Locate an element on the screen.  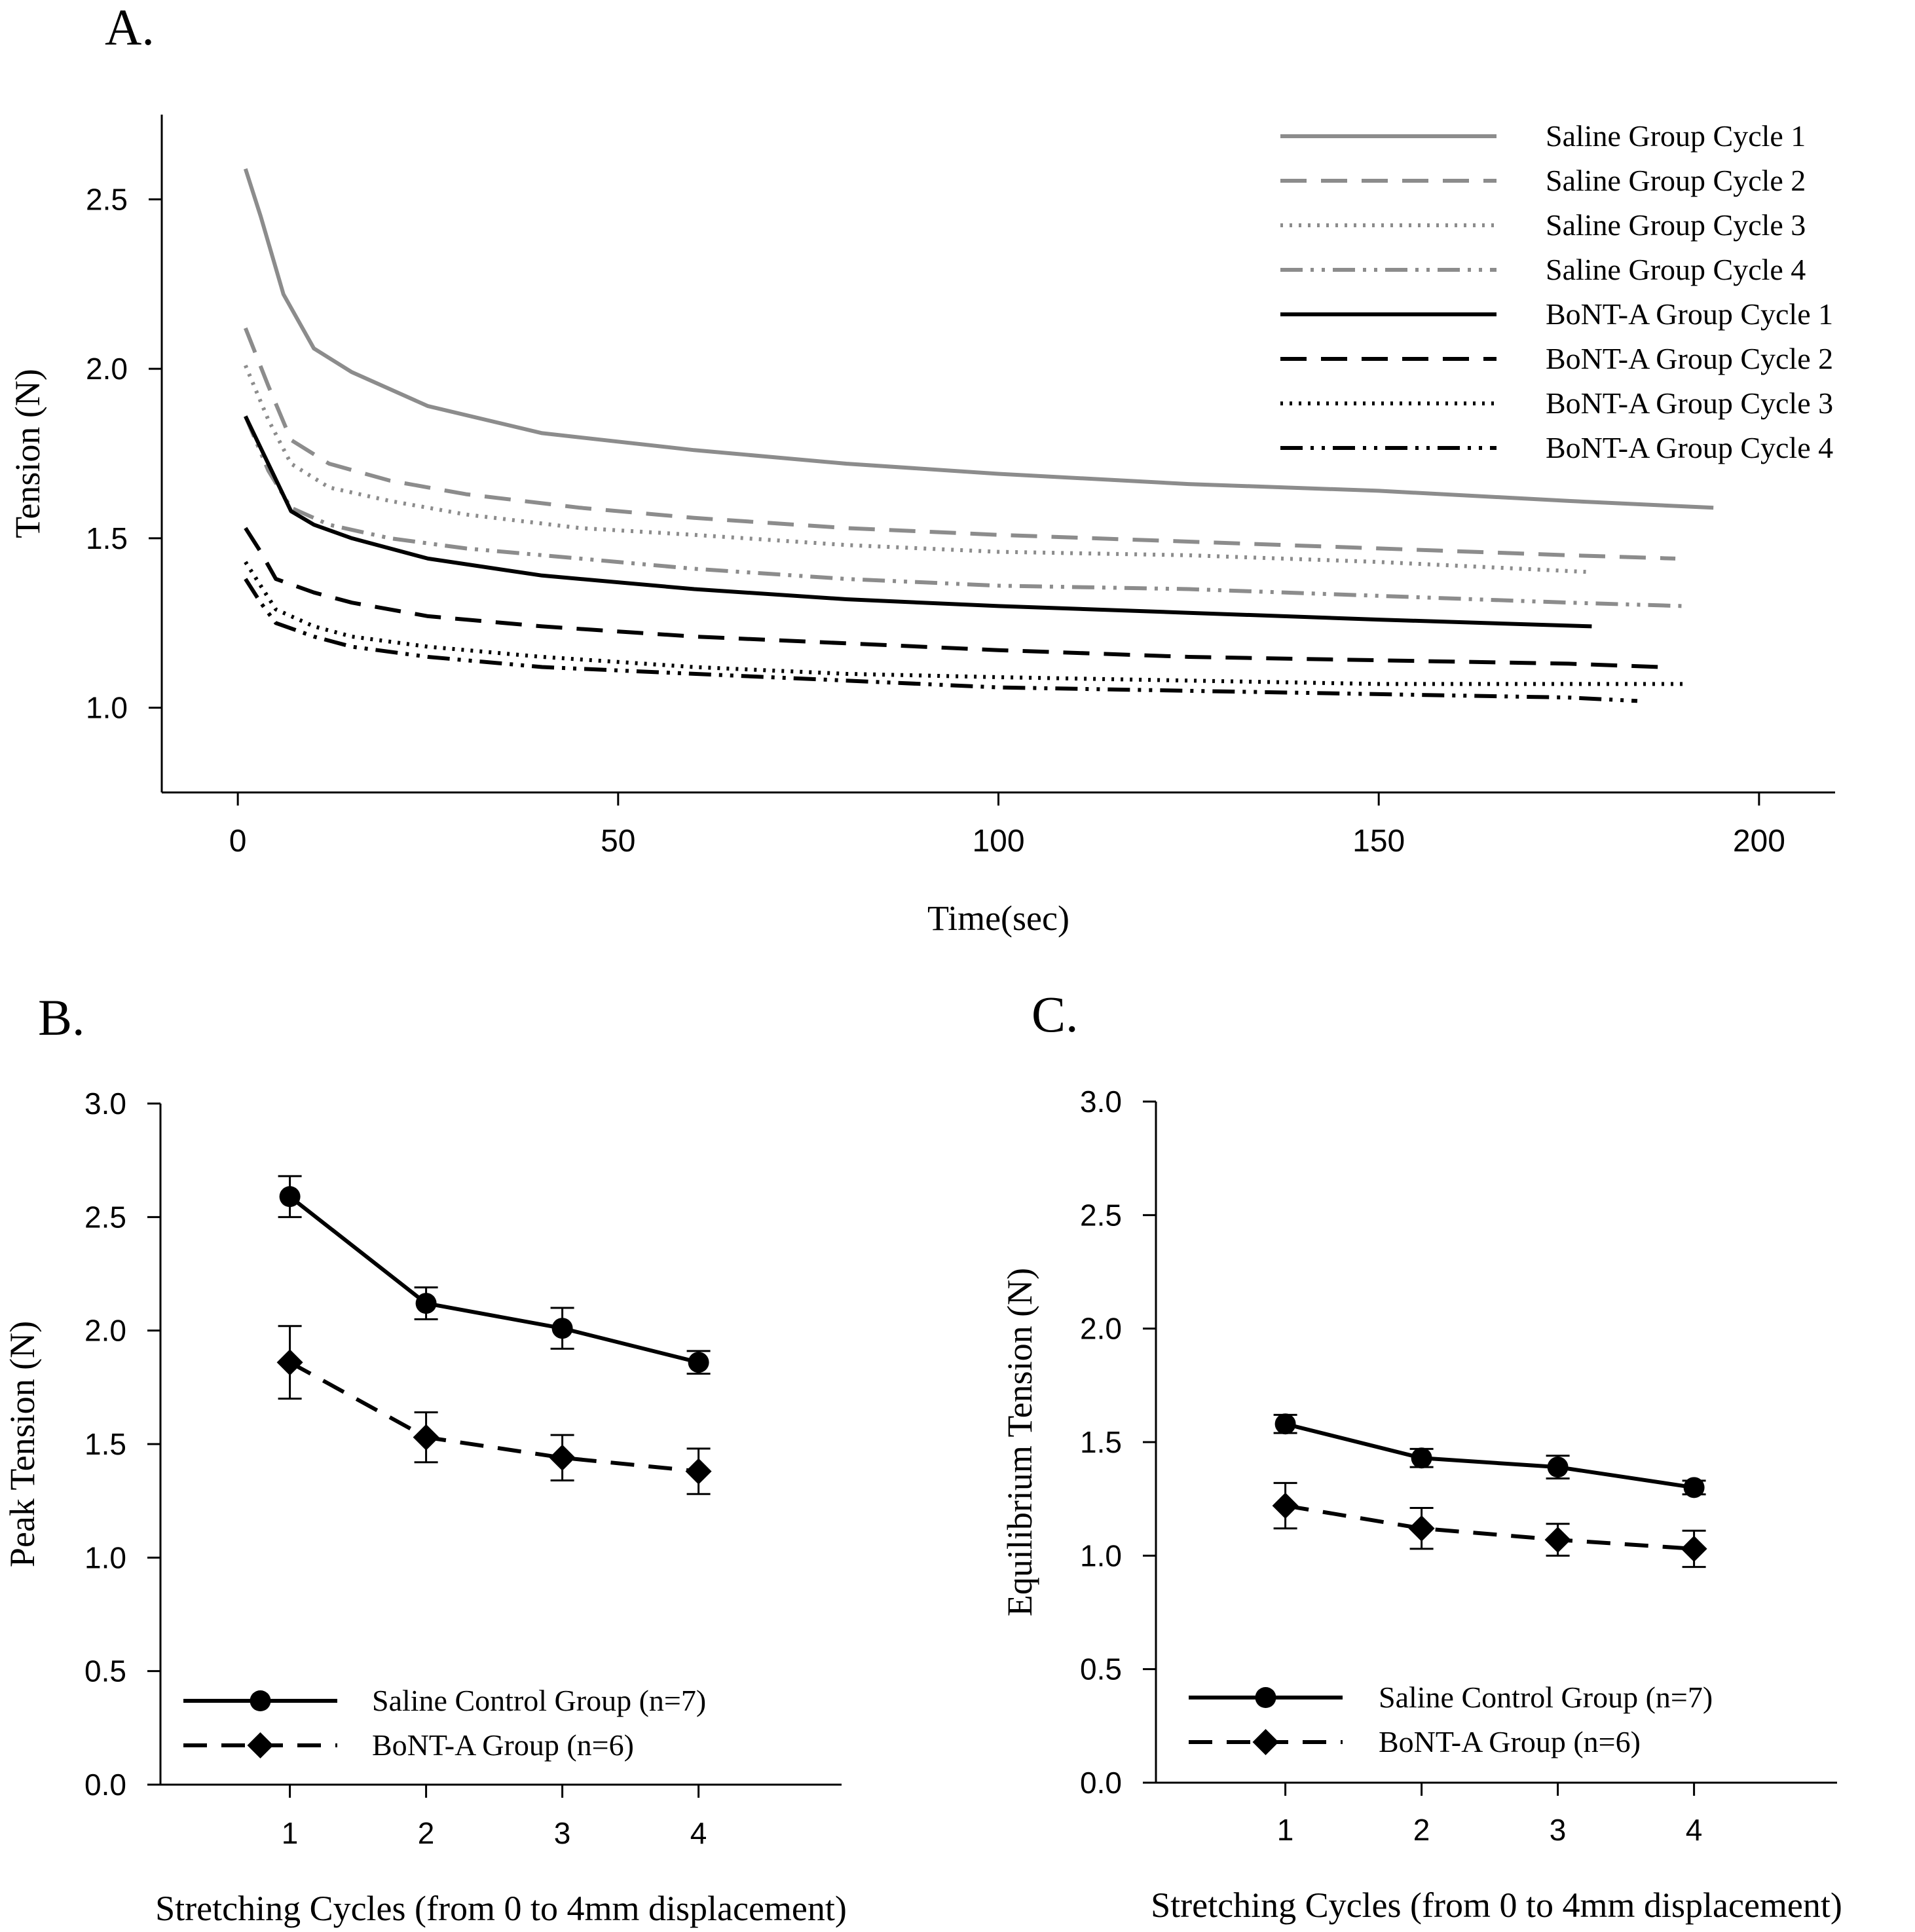
legend-label: Saline Group Cycle 1 is located at coordinates (1676, 136).